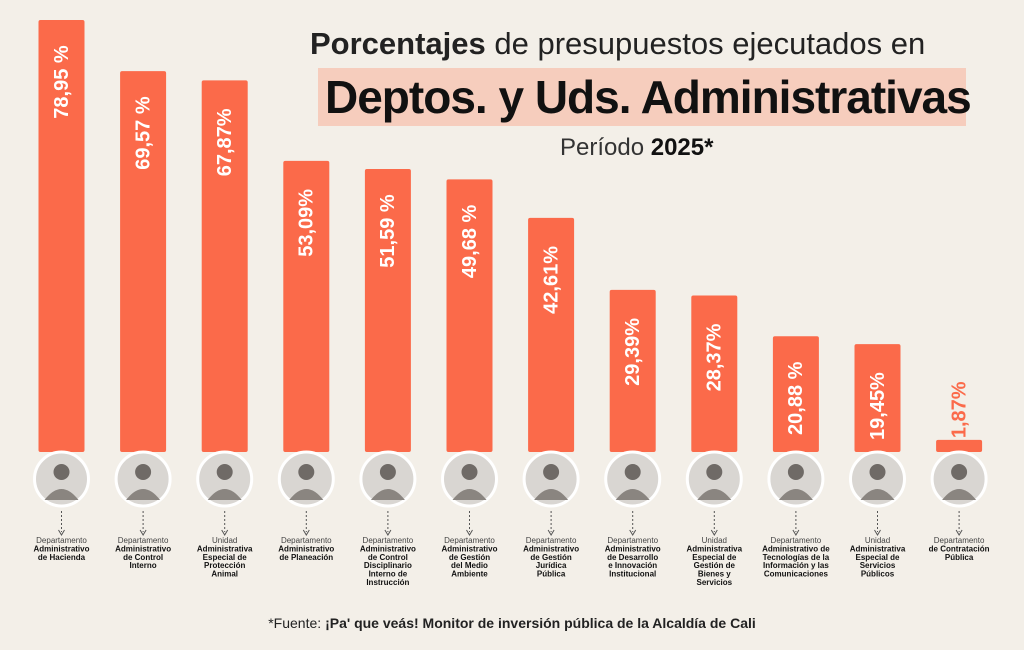 The height and width of the screenshot is (650, 1024). Describe the element at coordinates (878, 406) in the screenshot. I see `value-label: 19,45%` at that location.